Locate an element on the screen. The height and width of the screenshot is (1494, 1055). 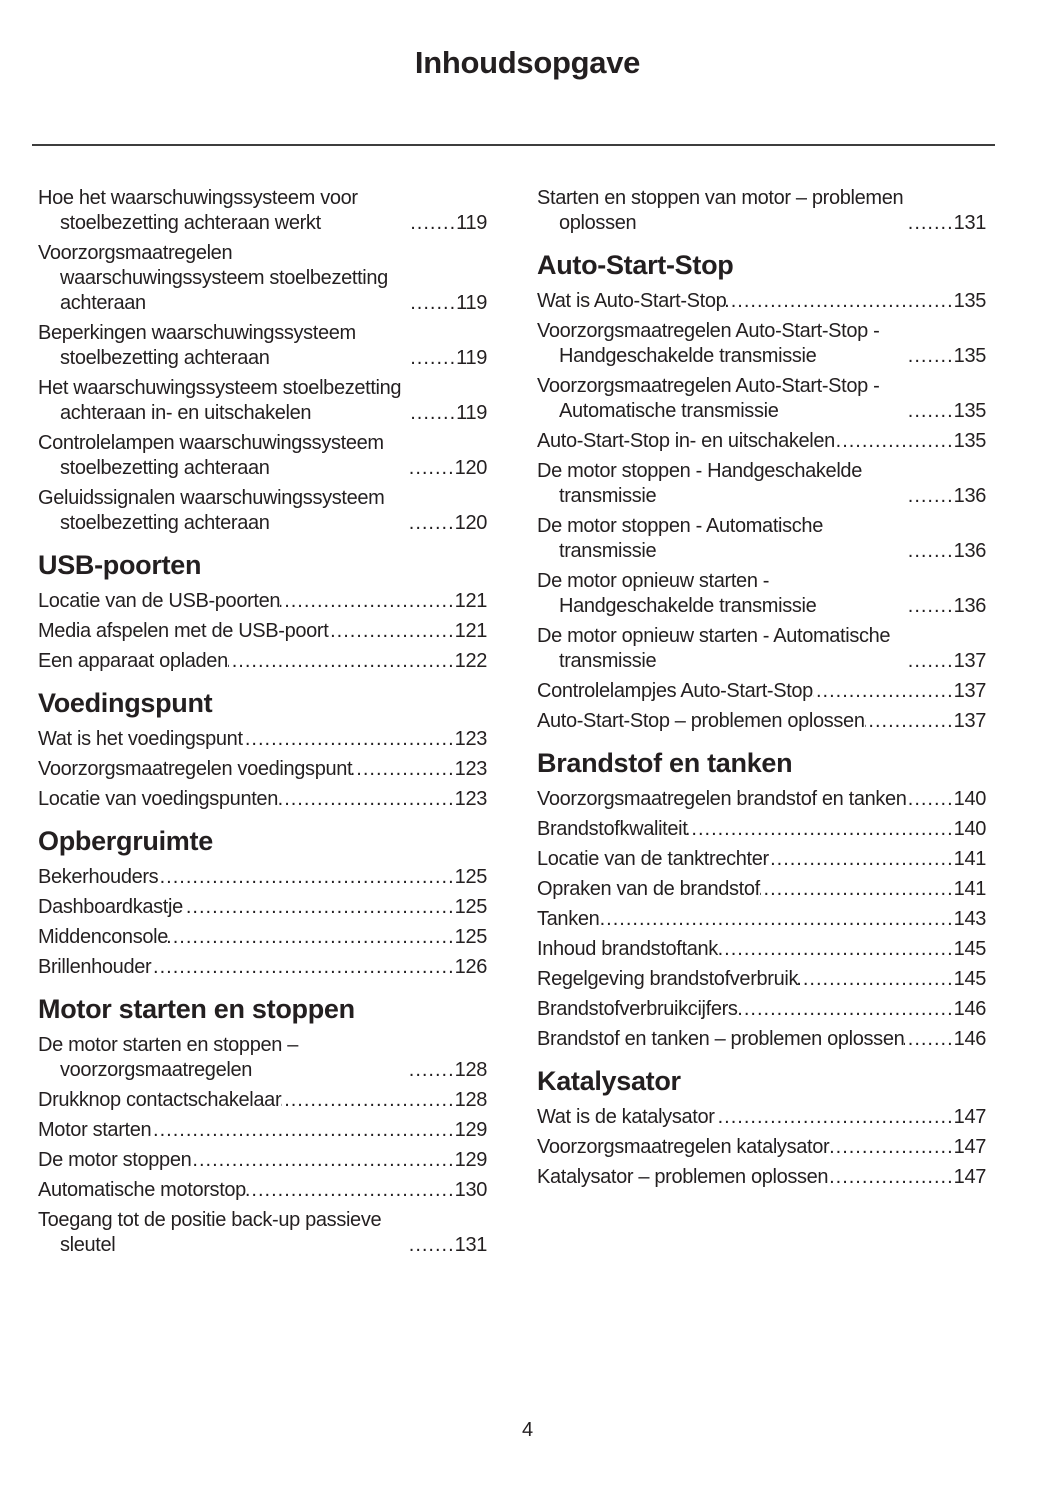
toc-entry: Dashboardkastje 125 is located at coordinates (262, 907).